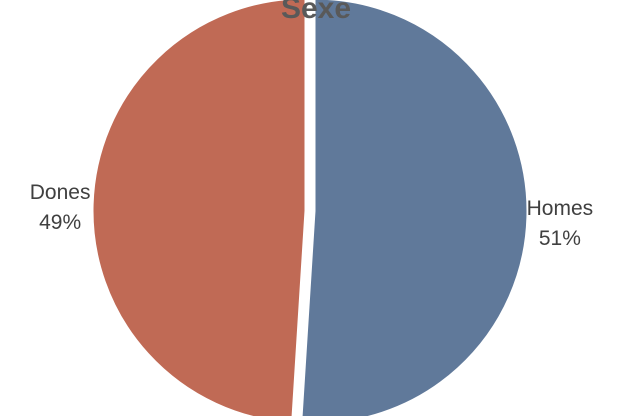 The height and width of the screenshot is (416, 620). What do you see at coordinates (560, 238) in the screenshot?
I see `slice-value-label: 51%` at bounding box center [560, 238].